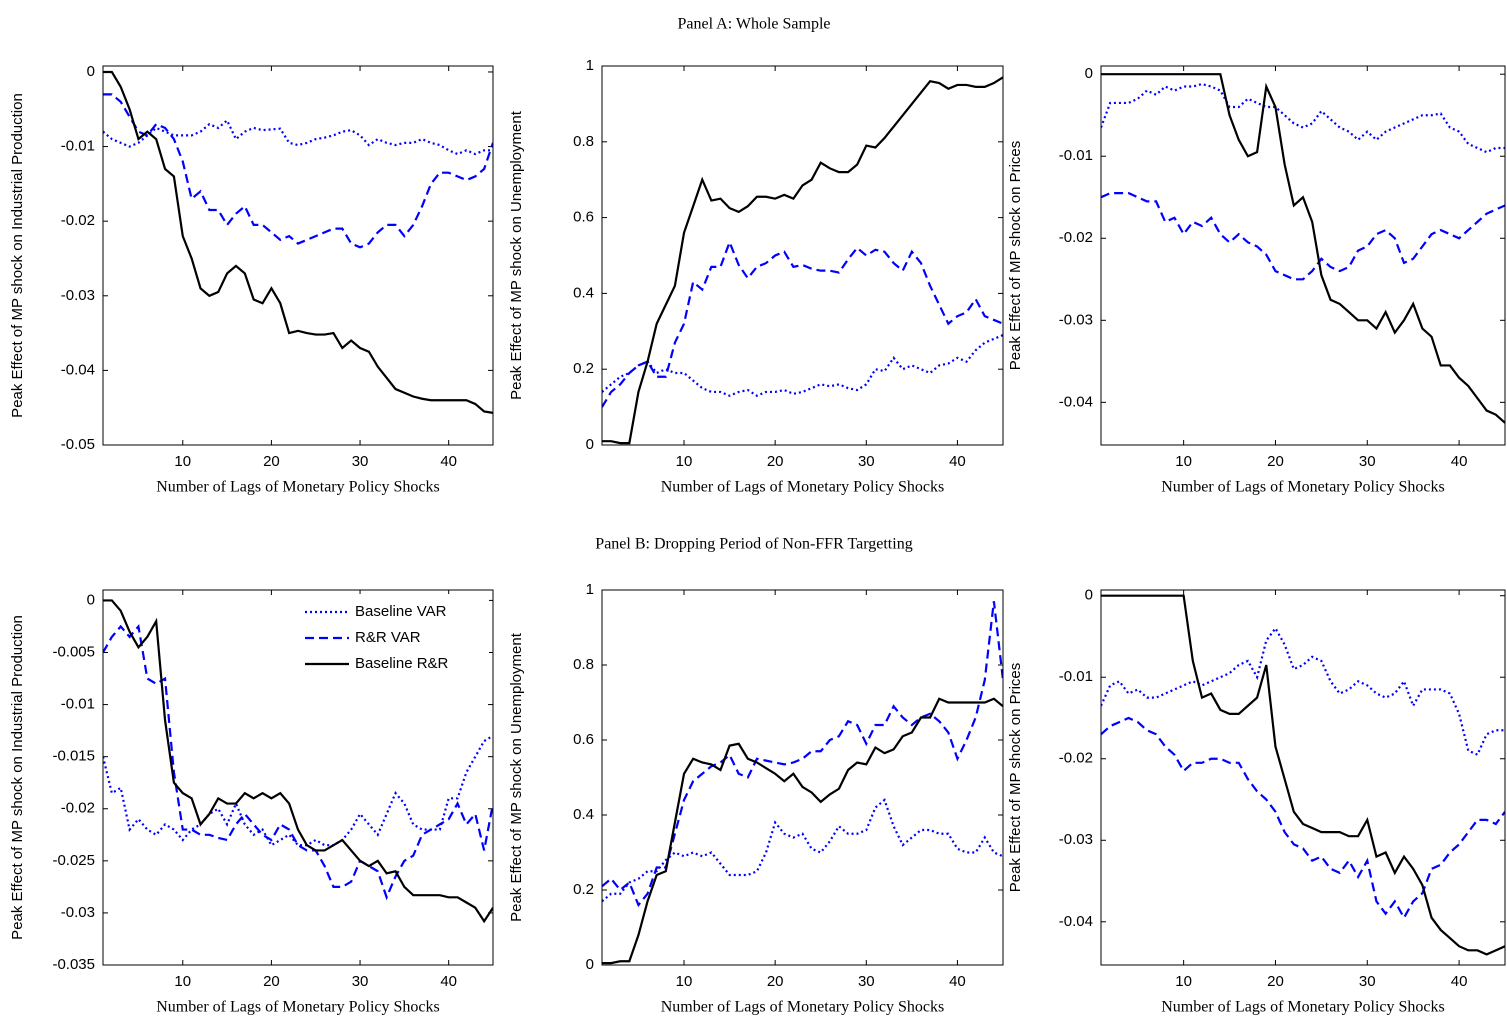 Image resolution: width=1507 pixels, height=1021 pixels. I want to click on panel-title: Panel A: Whole Sample, so click(753, 24).